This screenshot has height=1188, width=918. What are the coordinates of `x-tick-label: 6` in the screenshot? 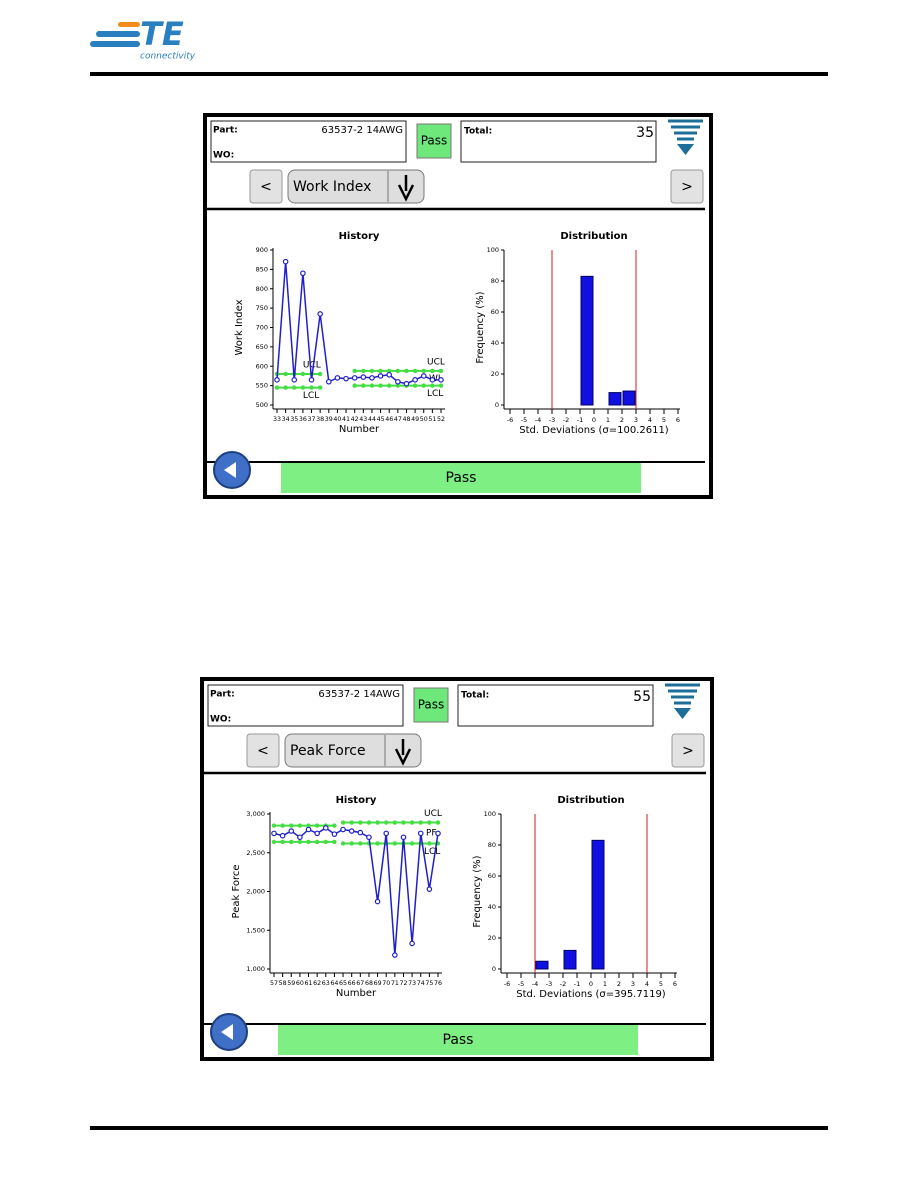 It's located at (678, 420).